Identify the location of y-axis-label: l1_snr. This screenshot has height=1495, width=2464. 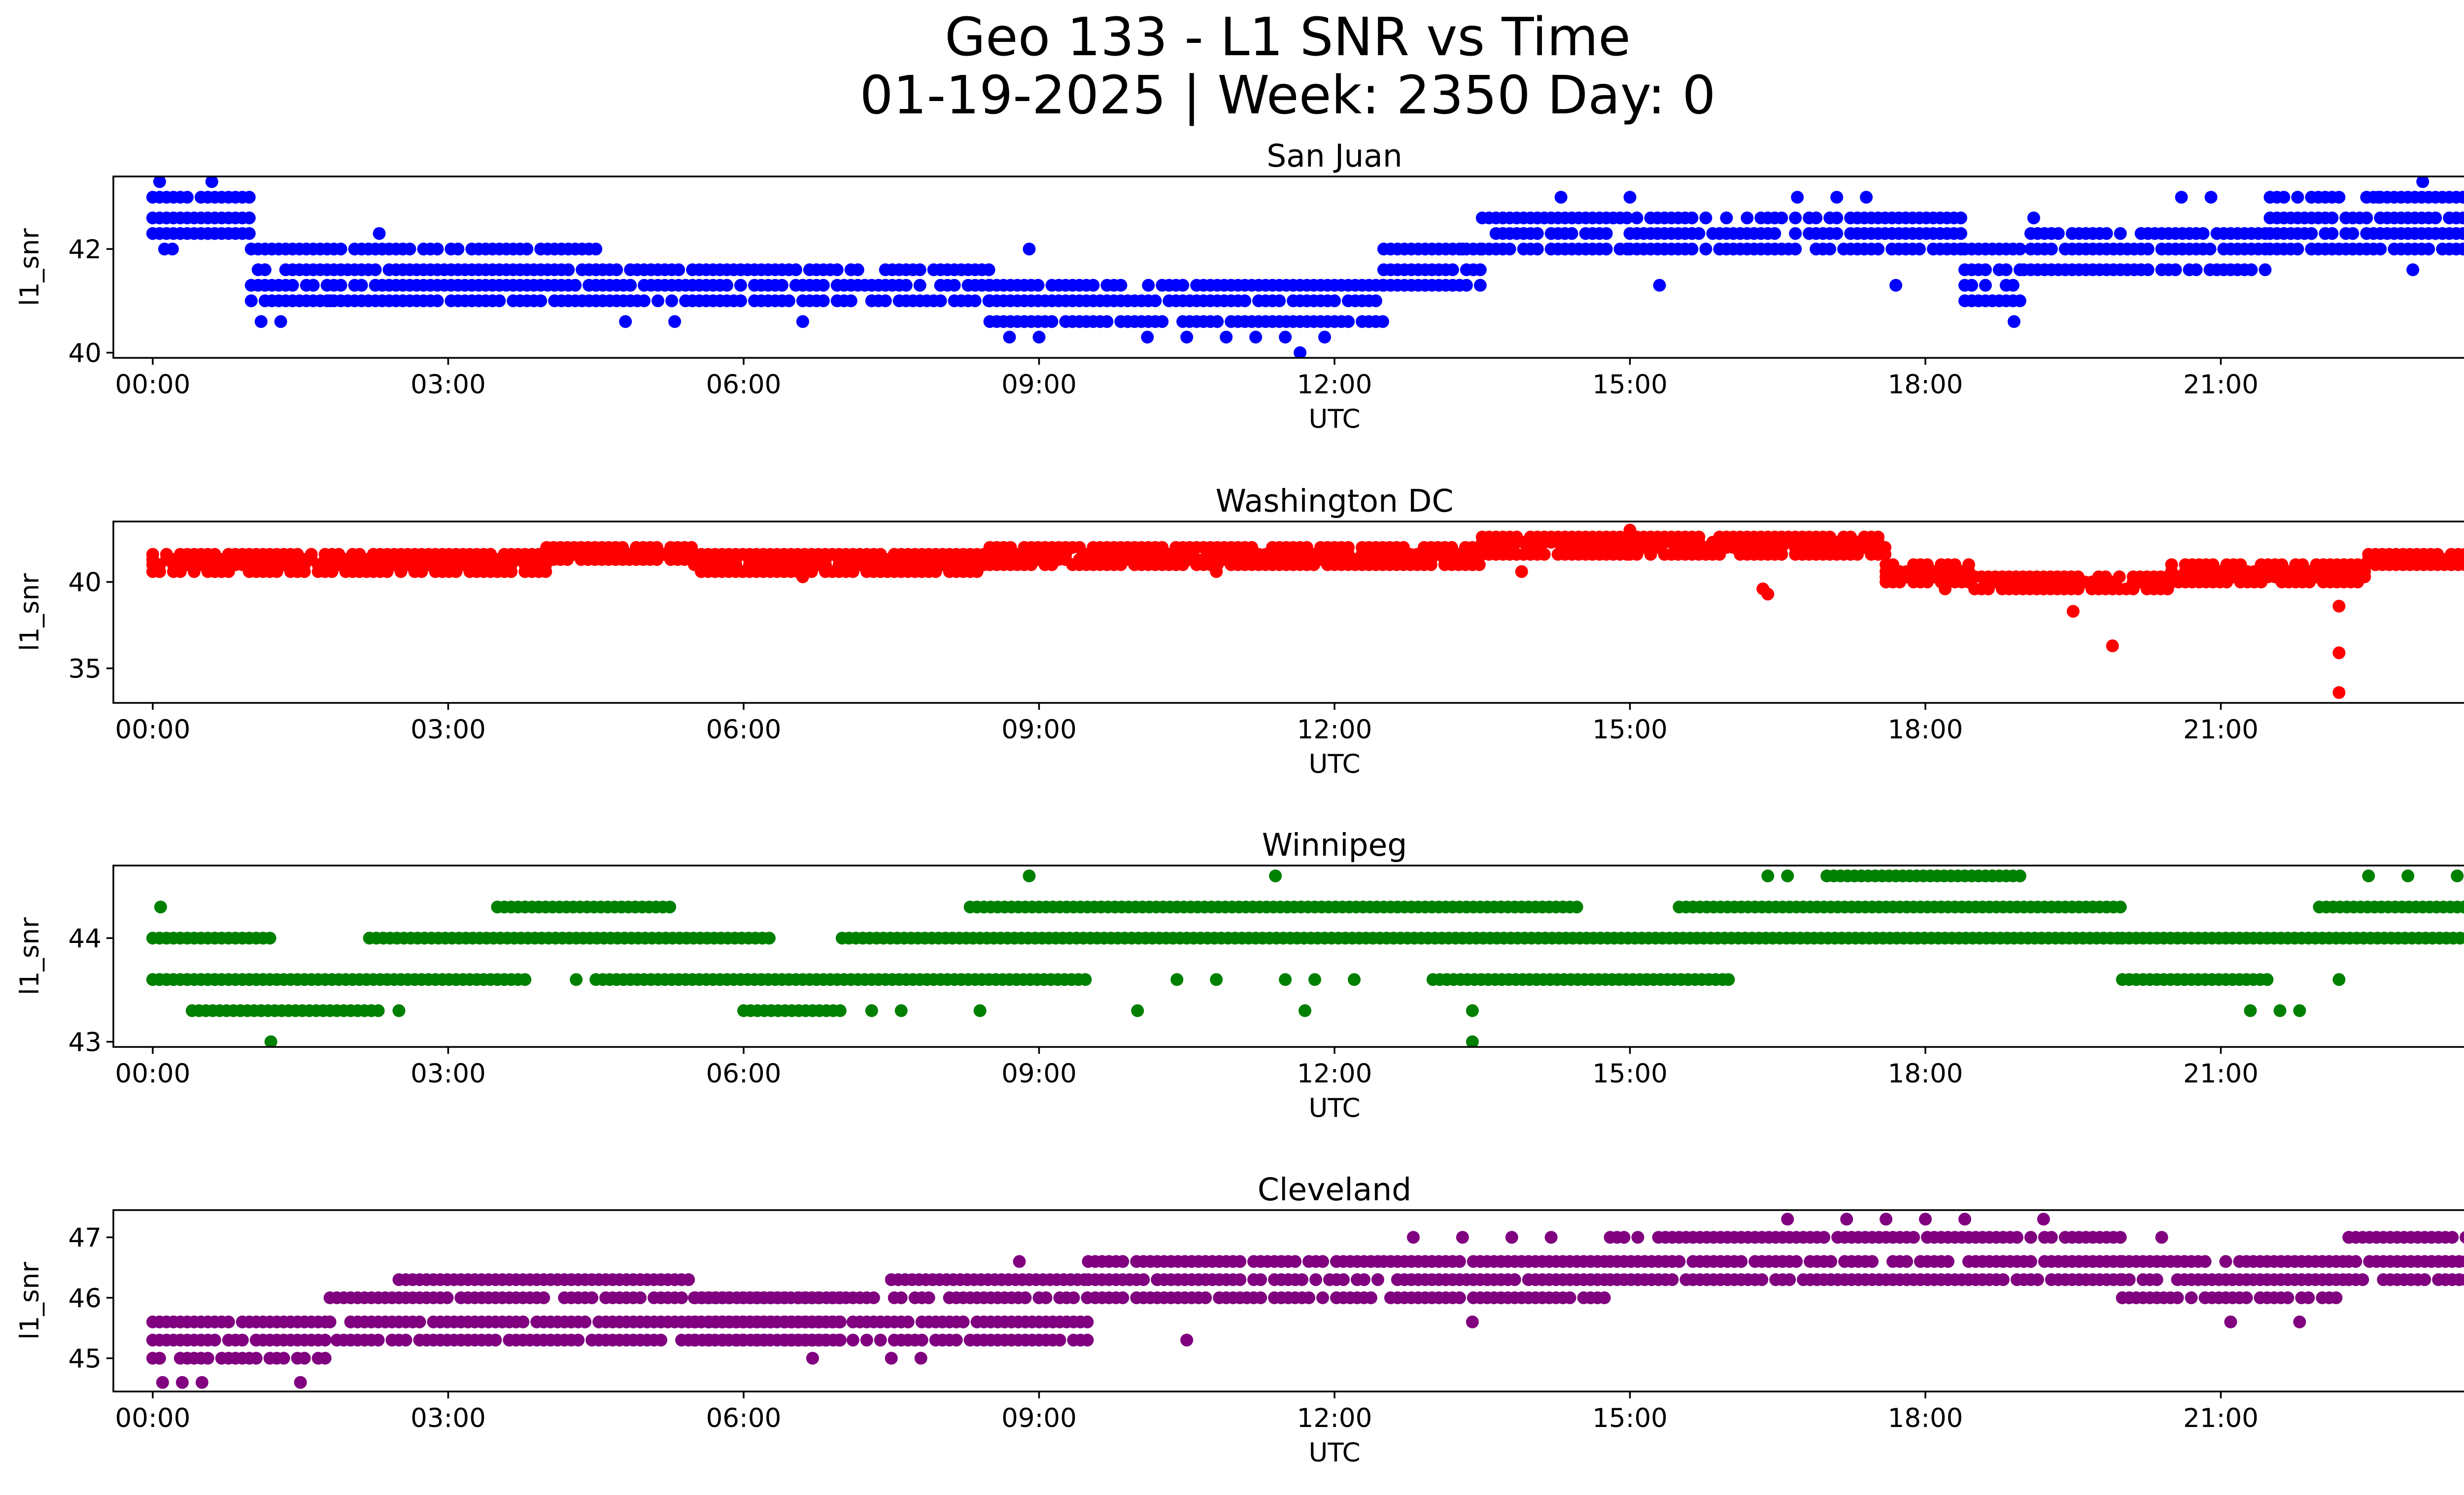
(30, 1301).